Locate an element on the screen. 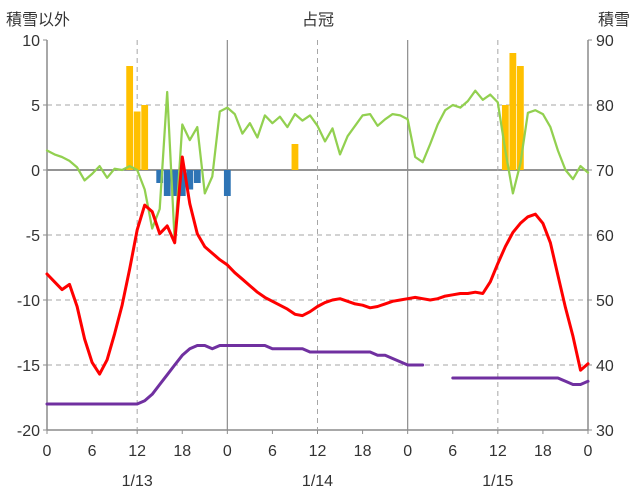  right-axis-title: 積雪 is located at coordinates (613, 20).